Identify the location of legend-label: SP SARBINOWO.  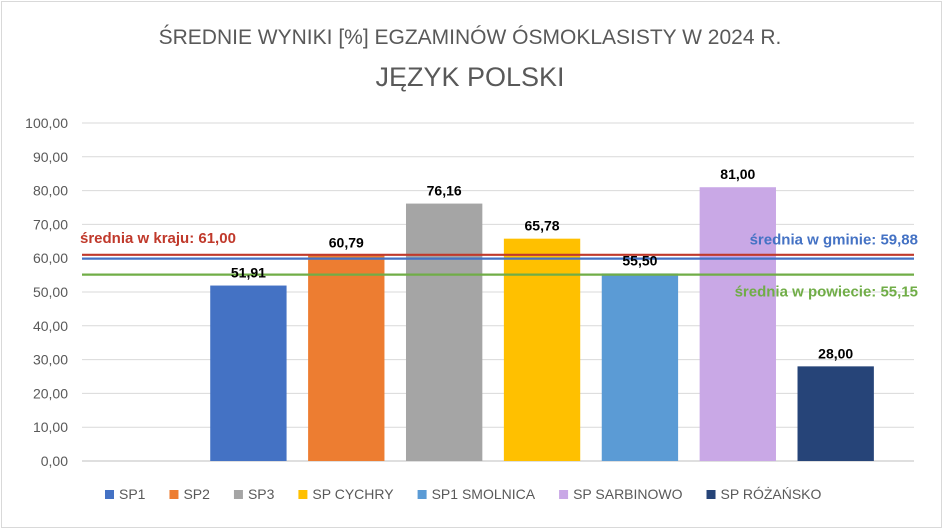
(628, 494).